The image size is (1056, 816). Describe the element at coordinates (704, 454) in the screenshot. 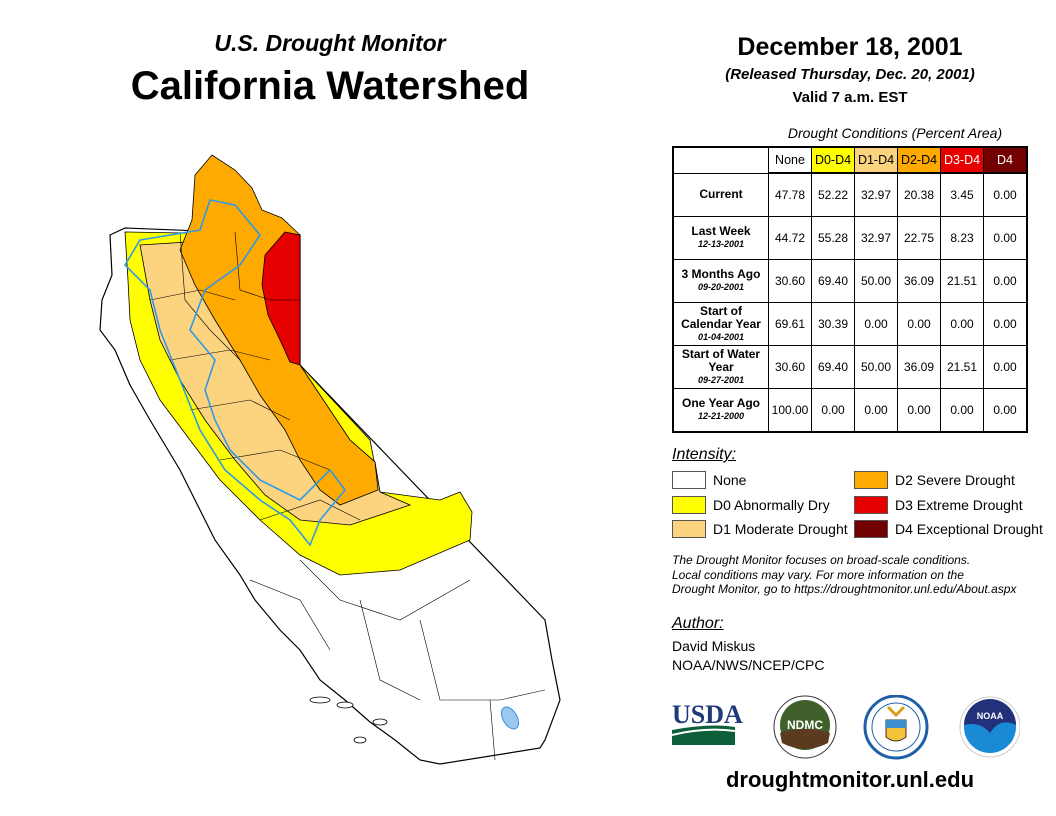

I see `legend-title: Intensity:` at that location.